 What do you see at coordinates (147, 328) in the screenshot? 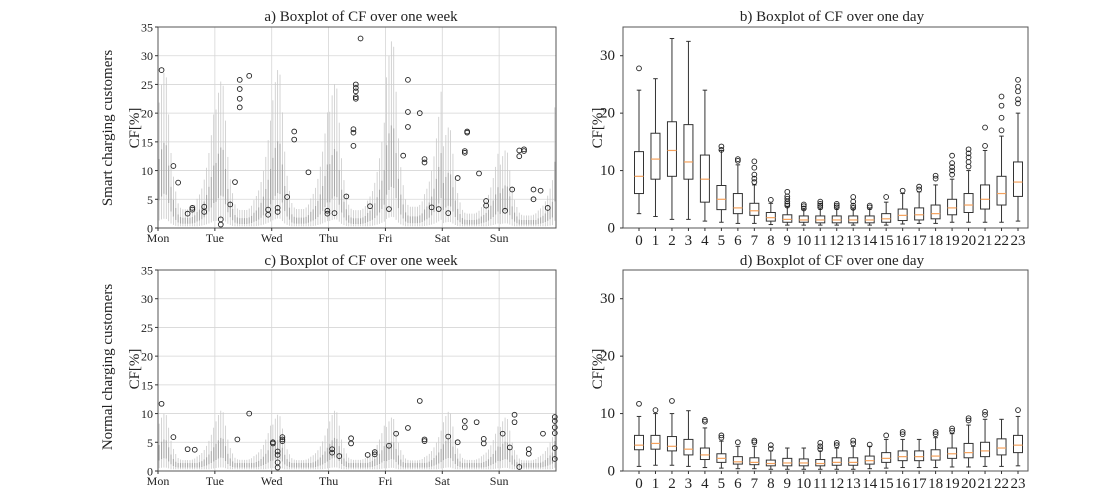
I see `panel-c-ytick-label: 25` at bounding box center [147, 328].